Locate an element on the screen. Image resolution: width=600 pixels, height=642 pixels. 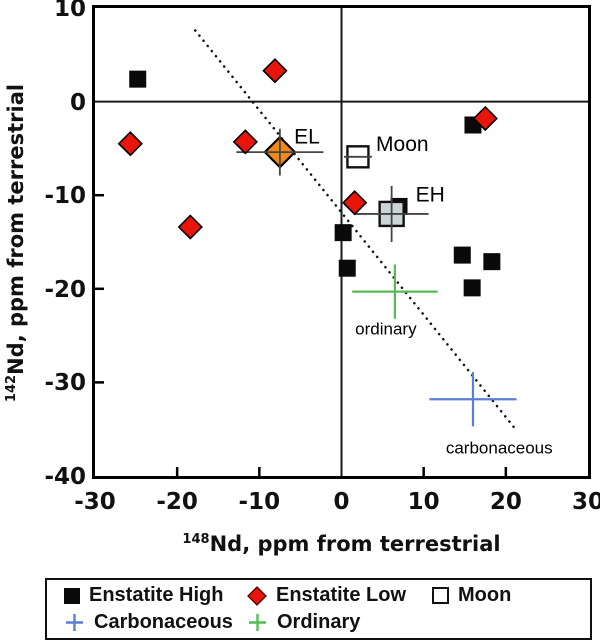
x-tick-label: 10 is located at coordinates (423, 502).